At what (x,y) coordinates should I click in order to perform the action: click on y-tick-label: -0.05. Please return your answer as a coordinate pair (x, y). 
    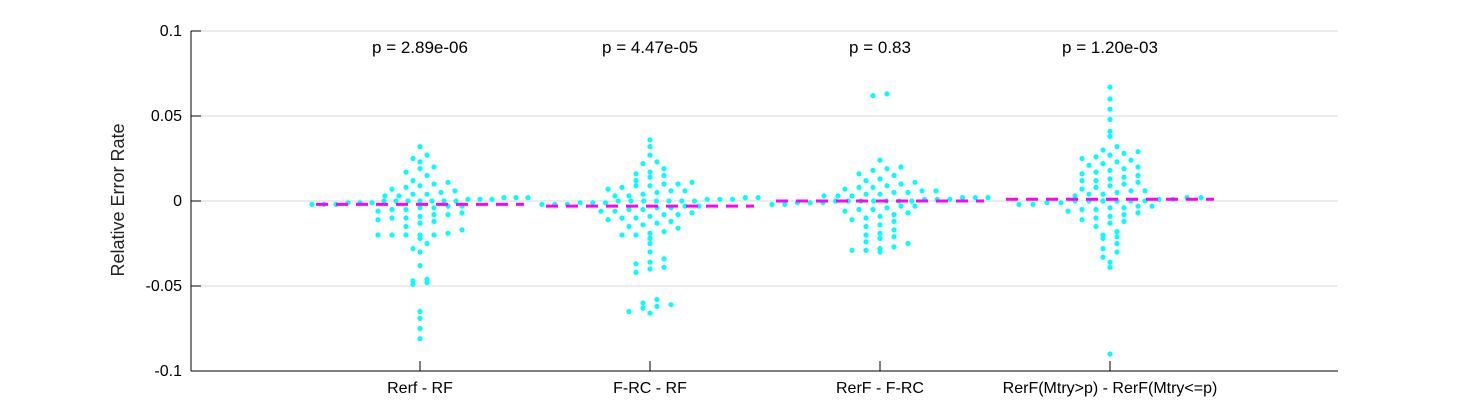
    Looking at the image, I should click on (164, 286).